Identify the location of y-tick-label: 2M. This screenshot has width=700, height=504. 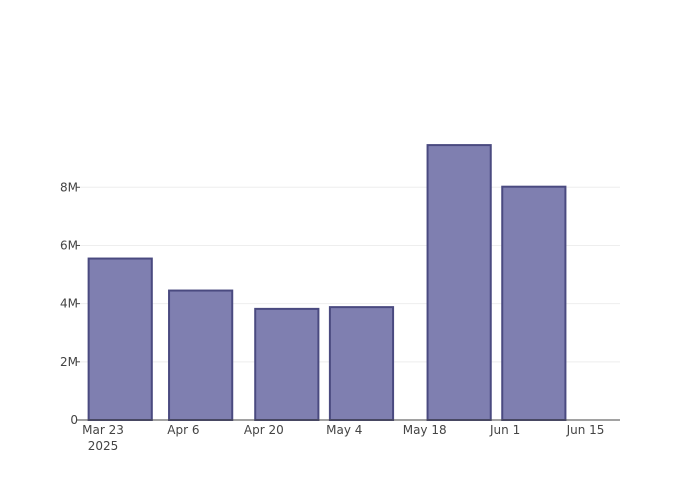
(69, 362).